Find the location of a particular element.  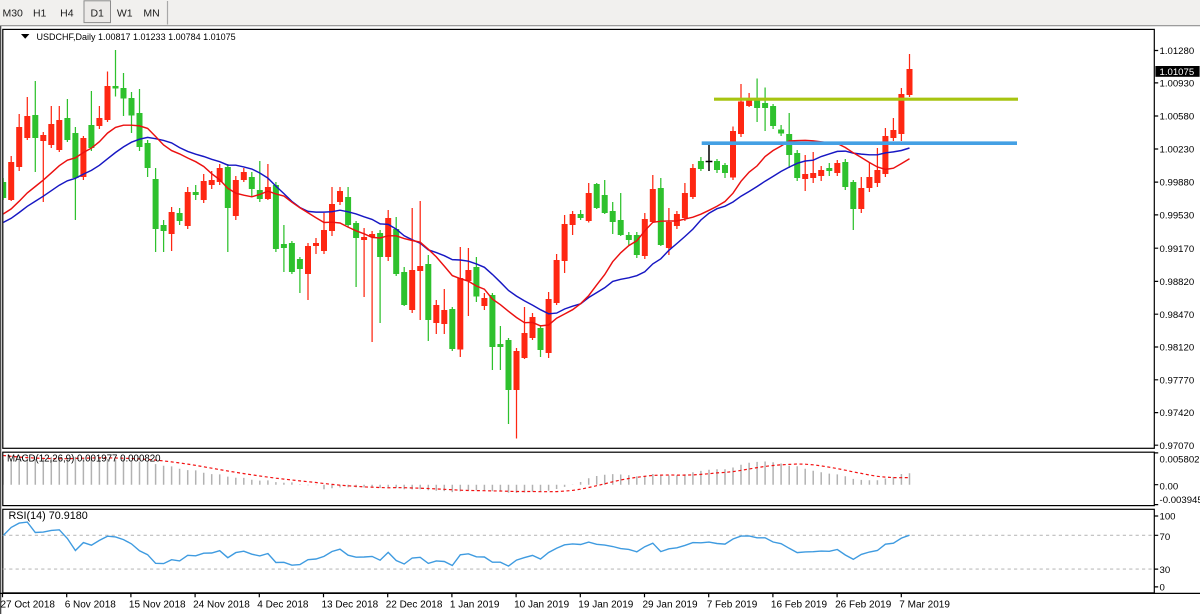

svg-text: 1.00580 is located at coordinates (1177, 117).